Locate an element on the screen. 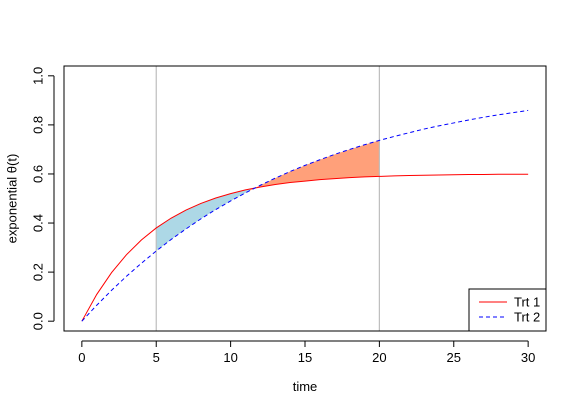  shaded-regions is located at coordinates (268, 196).